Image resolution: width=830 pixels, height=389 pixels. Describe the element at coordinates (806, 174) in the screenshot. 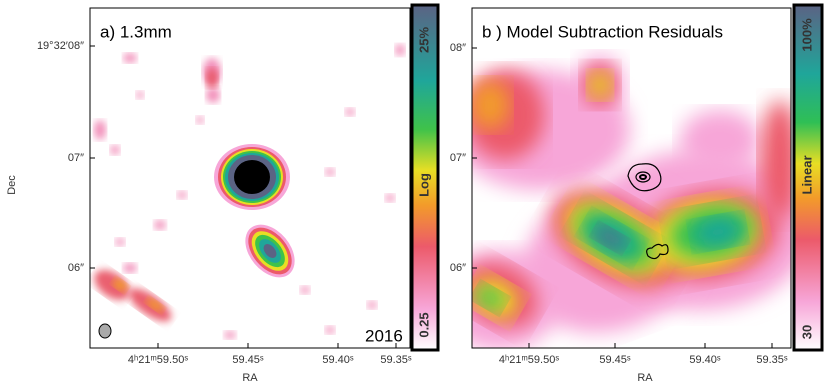

I see `colorbar-middle: Linear` at that location.